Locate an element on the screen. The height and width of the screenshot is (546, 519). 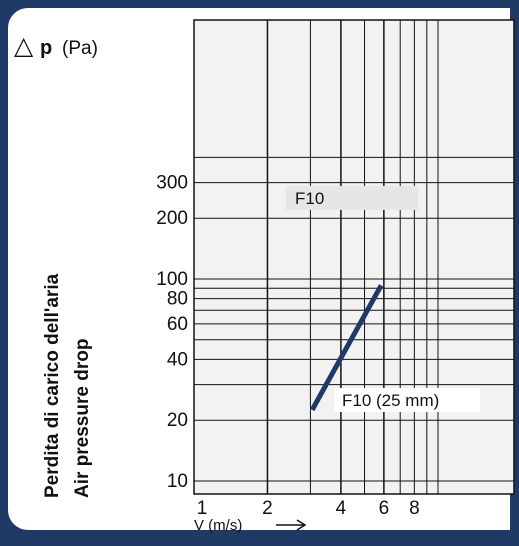
y-tick-label: 10 is located at coordinates (177, 481).